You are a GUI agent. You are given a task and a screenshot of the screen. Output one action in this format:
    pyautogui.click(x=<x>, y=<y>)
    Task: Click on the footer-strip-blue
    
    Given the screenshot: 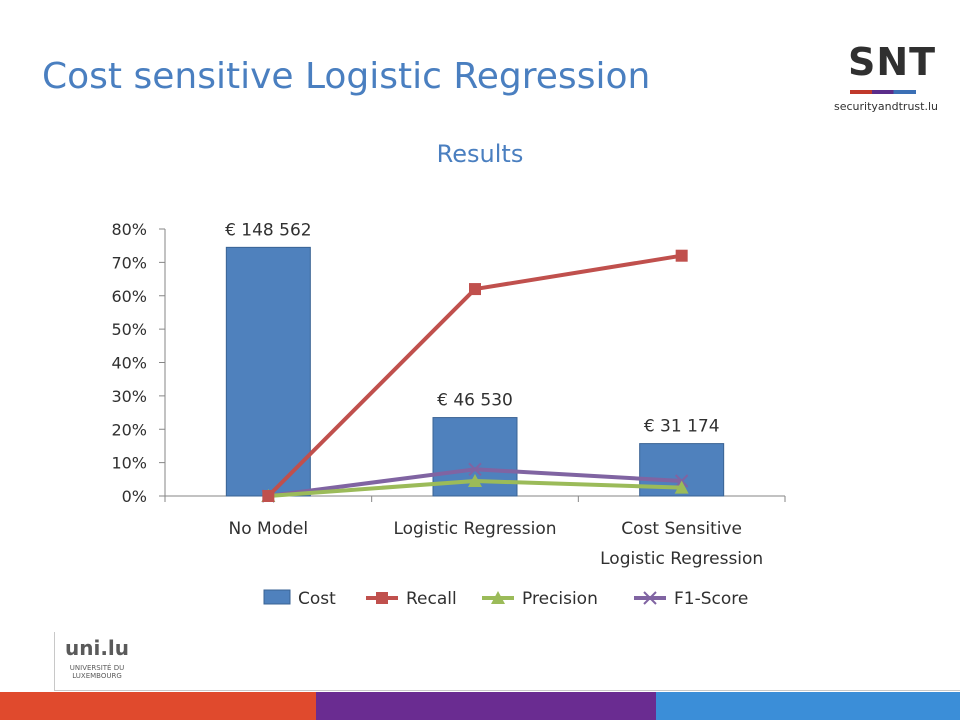 What is the action you would take?
    pyautogui.click(x=808, y=706)
    